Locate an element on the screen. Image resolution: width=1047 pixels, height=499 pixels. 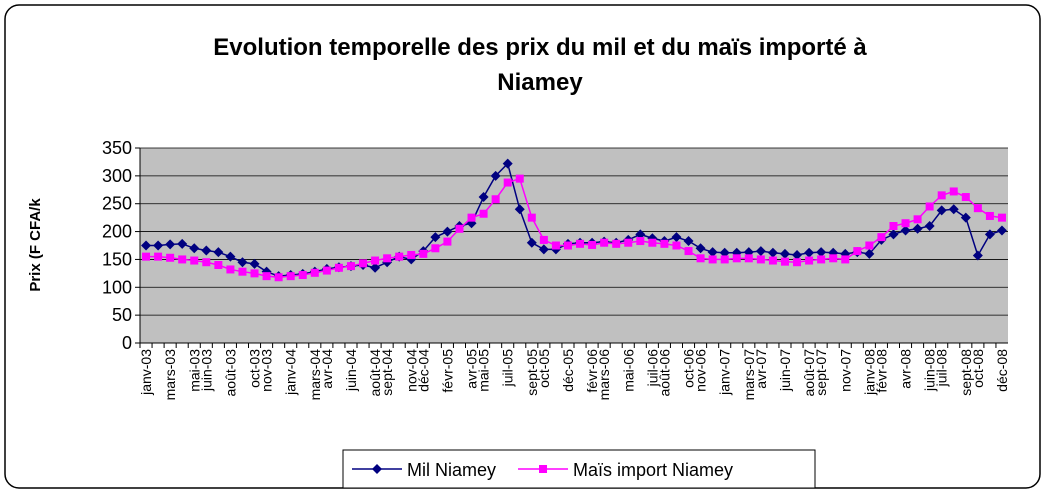
x-tick-label: mars-04 is located at coordinates (315, 375).